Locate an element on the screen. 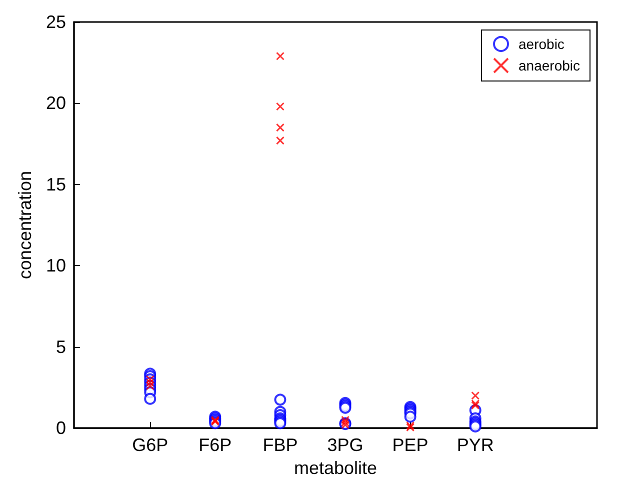 The width and height of the screenshot is (622, 482). x-tick-label: G6P is located at coordinates (150, 445).